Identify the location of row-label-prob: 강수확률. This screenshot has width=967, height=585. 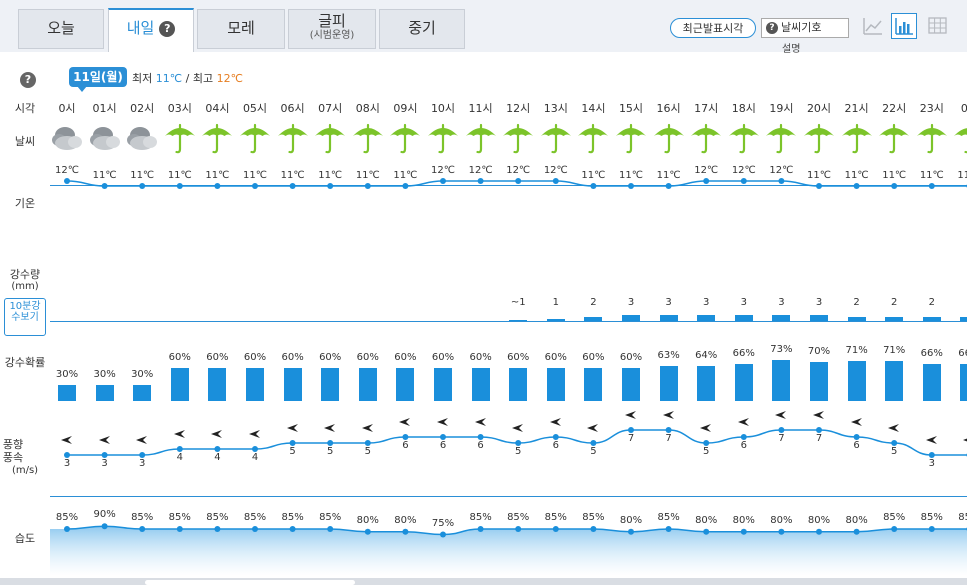
(25, 362).